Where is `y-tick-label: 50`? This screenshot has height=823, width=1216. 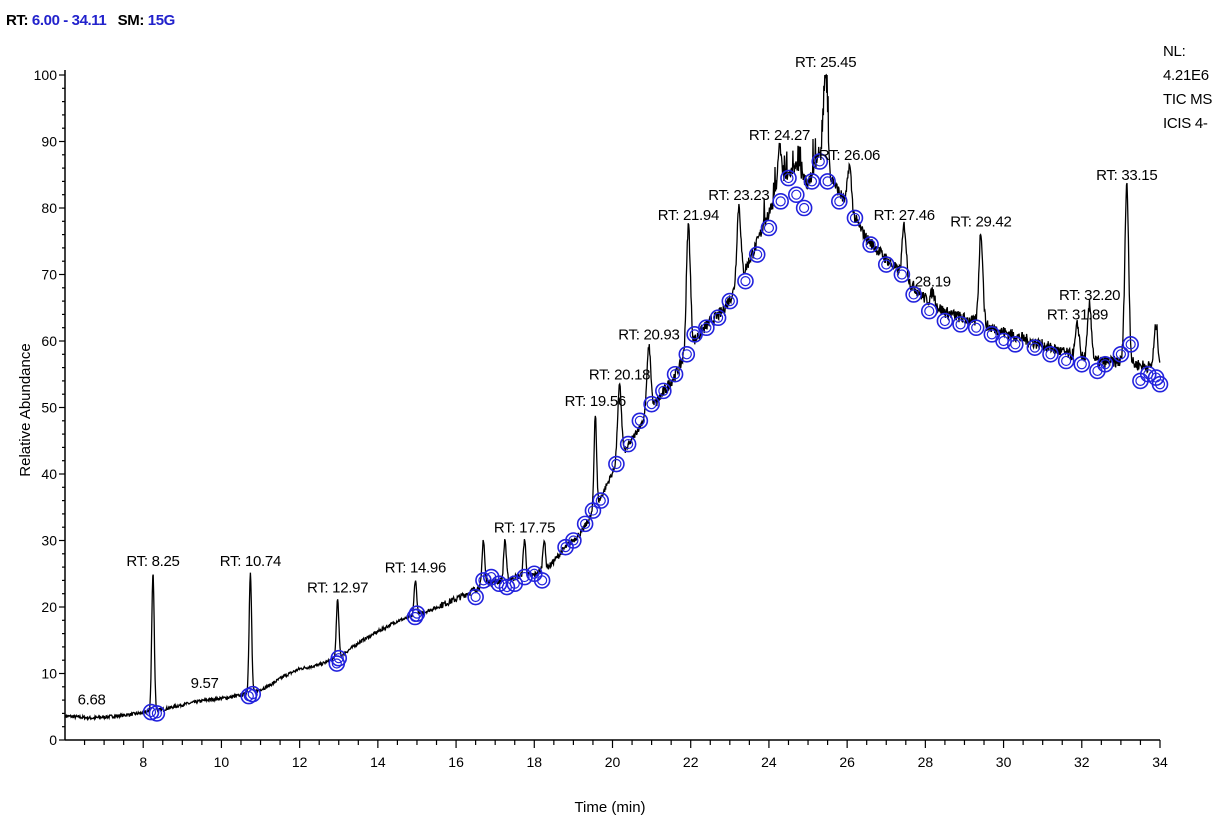
y-tick-label: 50 is located at coordinates (49, 408).